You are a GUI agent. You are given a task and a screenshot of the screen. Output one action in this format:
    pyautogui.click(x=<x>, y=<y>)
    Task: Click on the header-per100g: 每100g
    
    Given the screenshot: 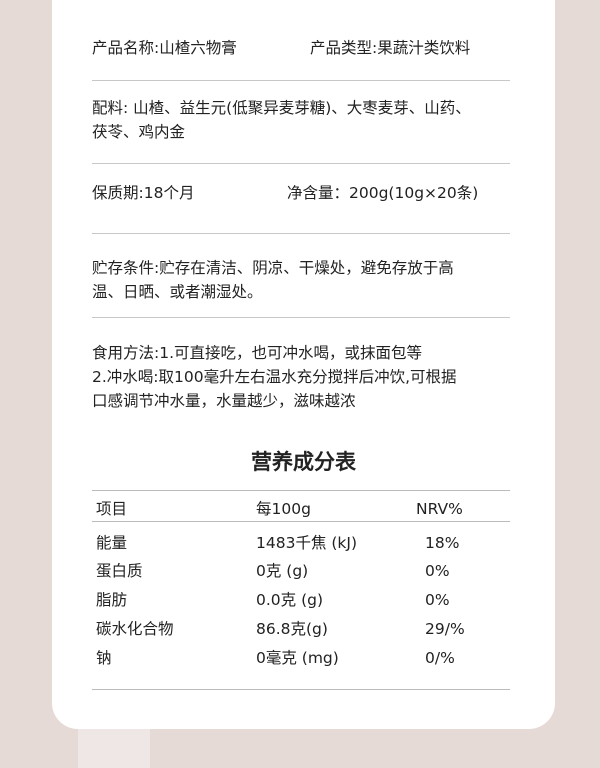 What is the action you would take?
    pyautogui.click(x=283, y=509)
    